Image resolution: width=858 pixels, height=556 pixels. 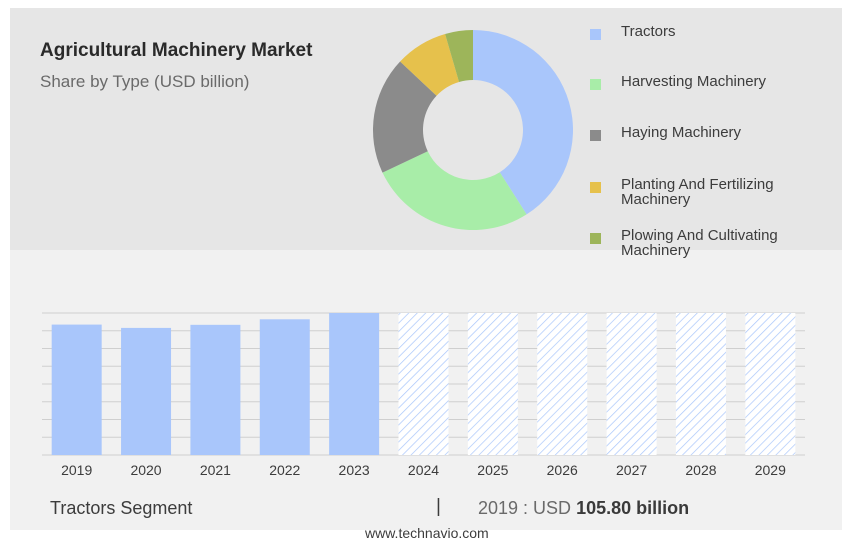 What do you see at coordinates (145, 470) in the screenshot?
I see `x-tick-2020: 2020` at bounding box center [145, 470].